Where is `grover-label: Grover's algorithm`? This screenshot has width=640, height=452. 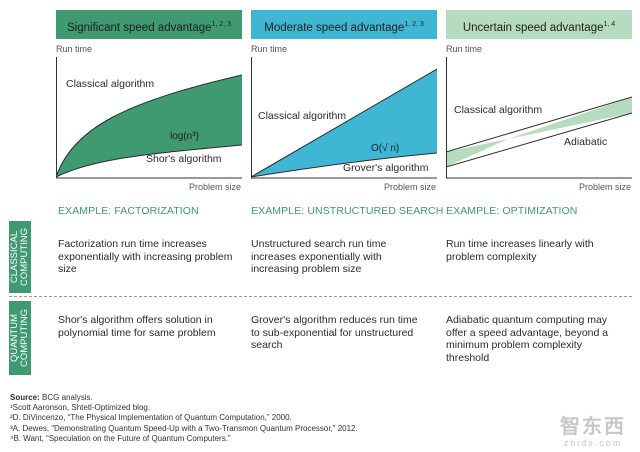 grover-label: Grover's algorithm is located at coordinates (386, 168).